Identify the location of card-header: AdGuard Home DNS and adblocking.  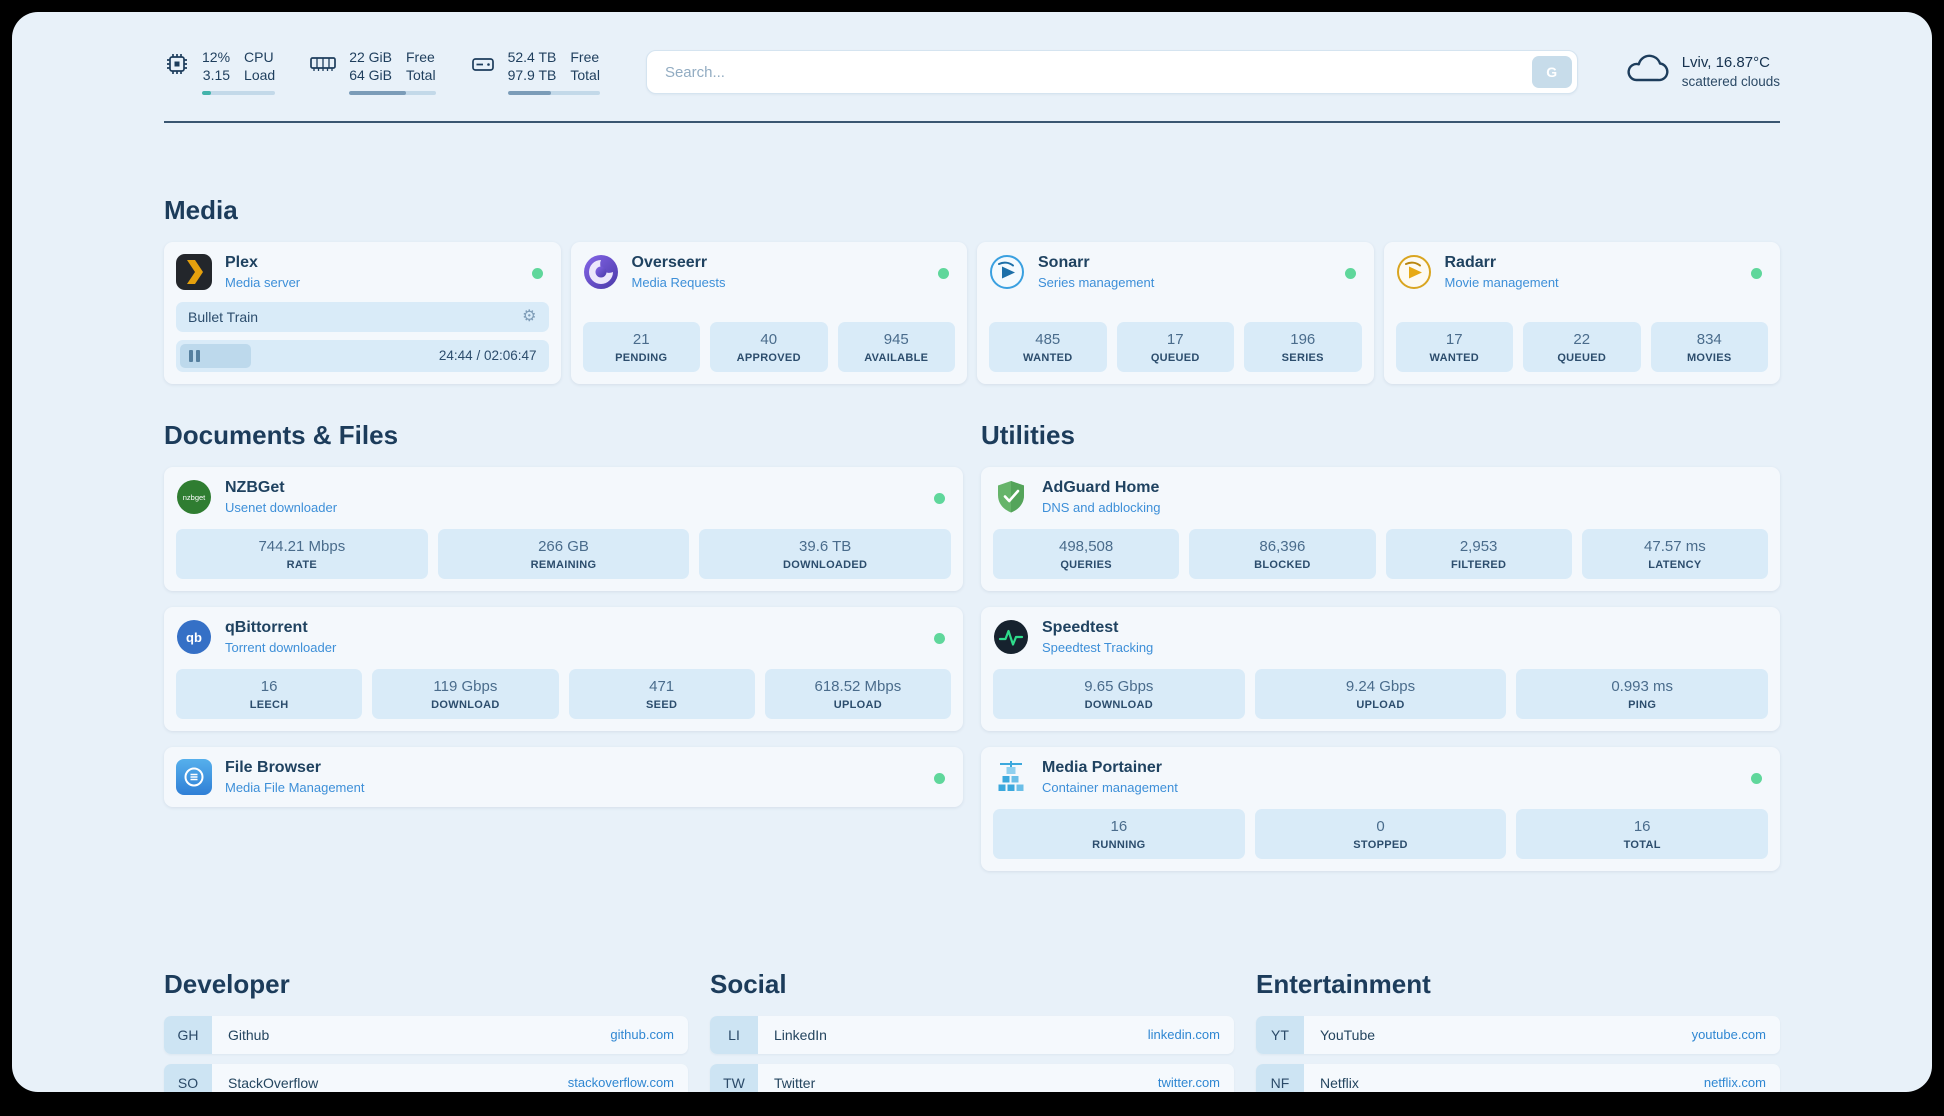
(1380, 497).